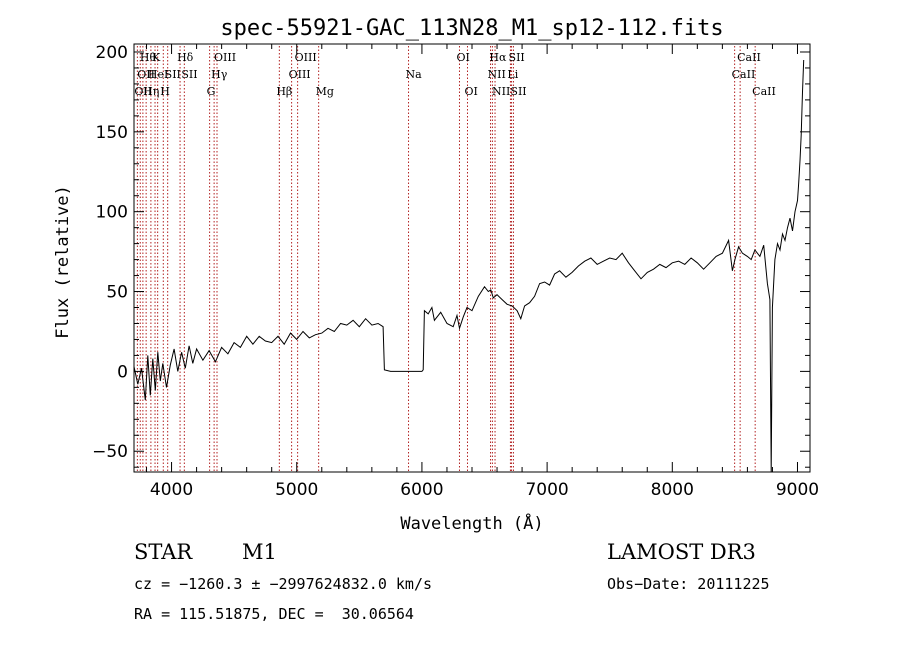 Image resolution: width=900 pixels, height=649 pixels. What do you see at coordinates (211, 91) in the screenshot?
I see `line-label: G` at bounding box center [211, 91].